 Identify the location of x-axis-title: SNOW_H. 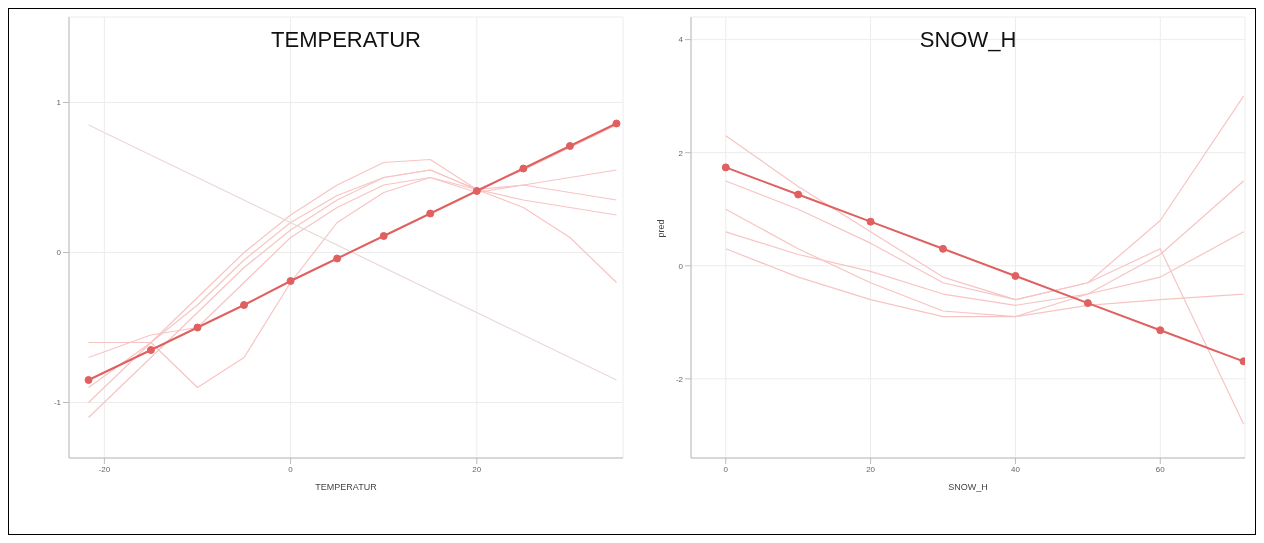
(968, 487).